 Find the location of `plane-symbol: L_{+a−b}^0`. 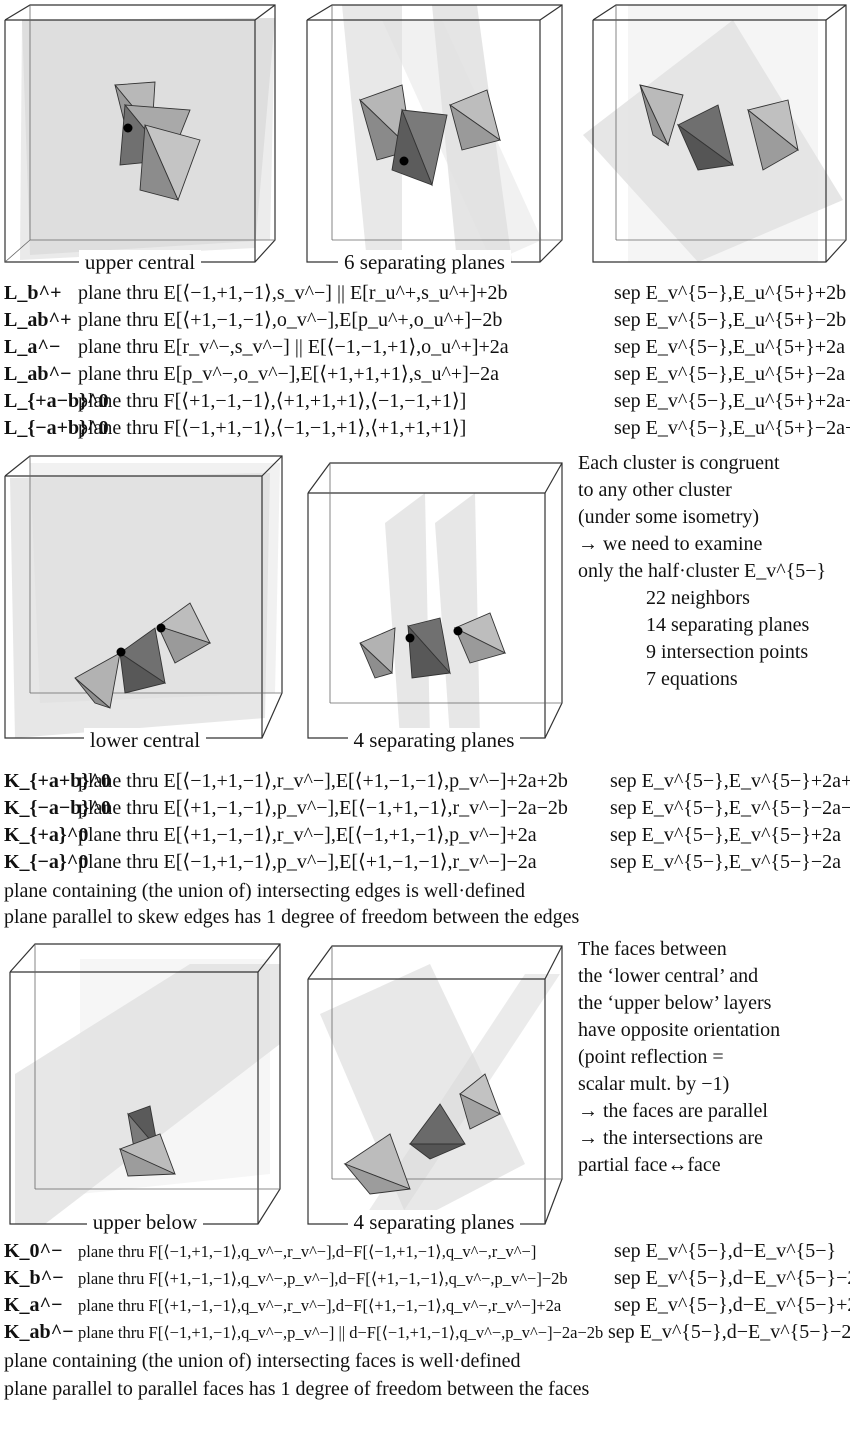

plane-symbol: L_{+a−b}^0 is located at coordinates (56, 401).